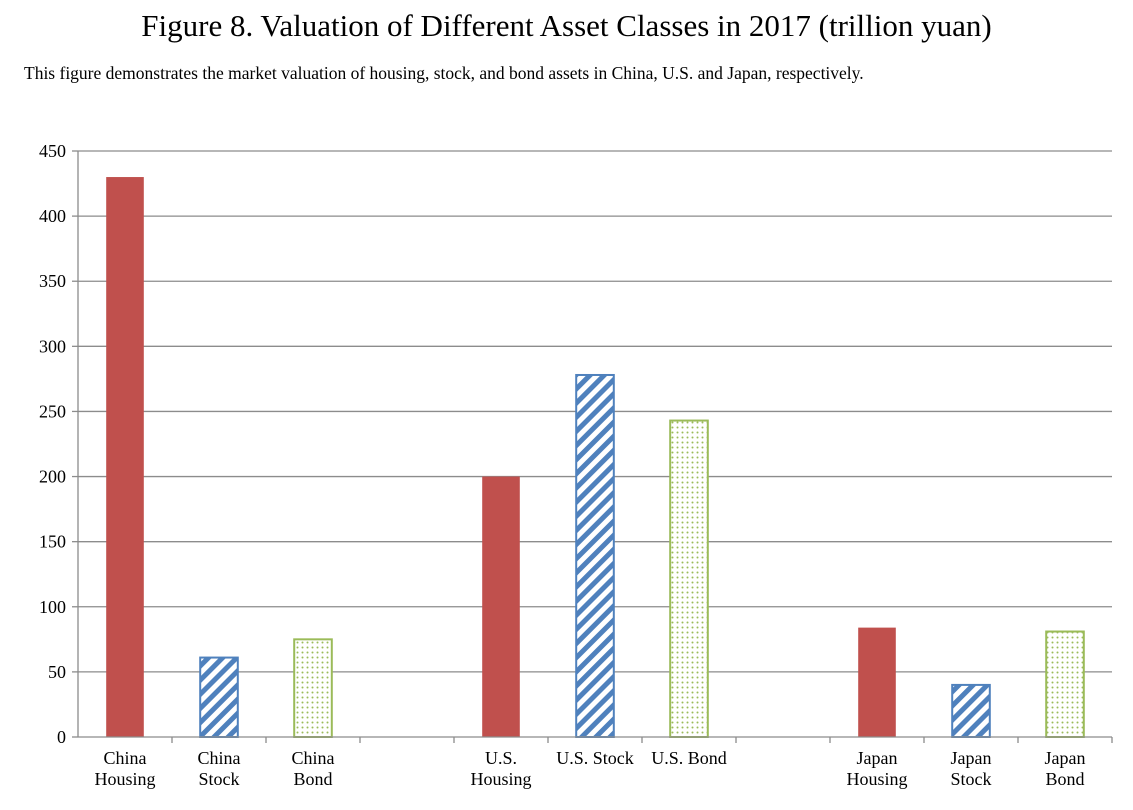 The image size is (1133, 810). I want to click on y-tick-label: 150, so click(52, 542).